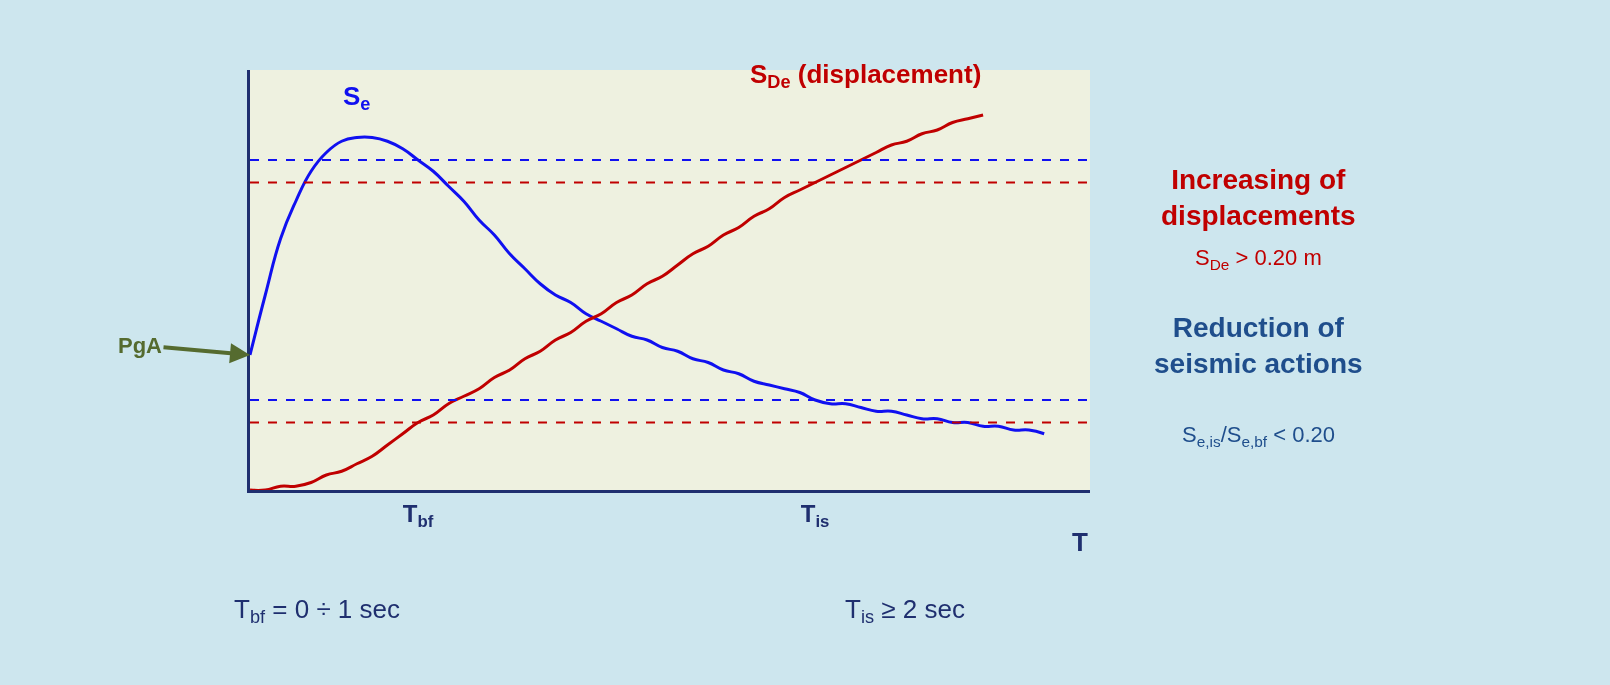 The height and width of the screenshot is (685, 1610). I want to click on text: Increasing of displacements, so click(1258, 198).